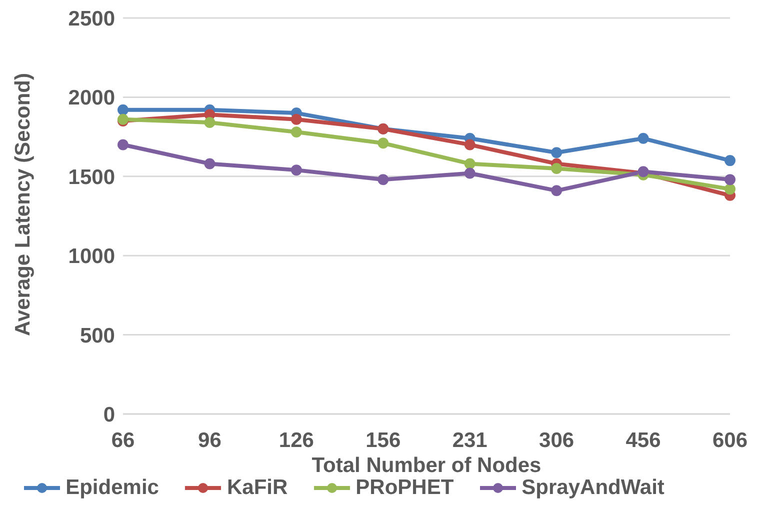  I want to click on x-tick-label: 96, so click(210, 440).